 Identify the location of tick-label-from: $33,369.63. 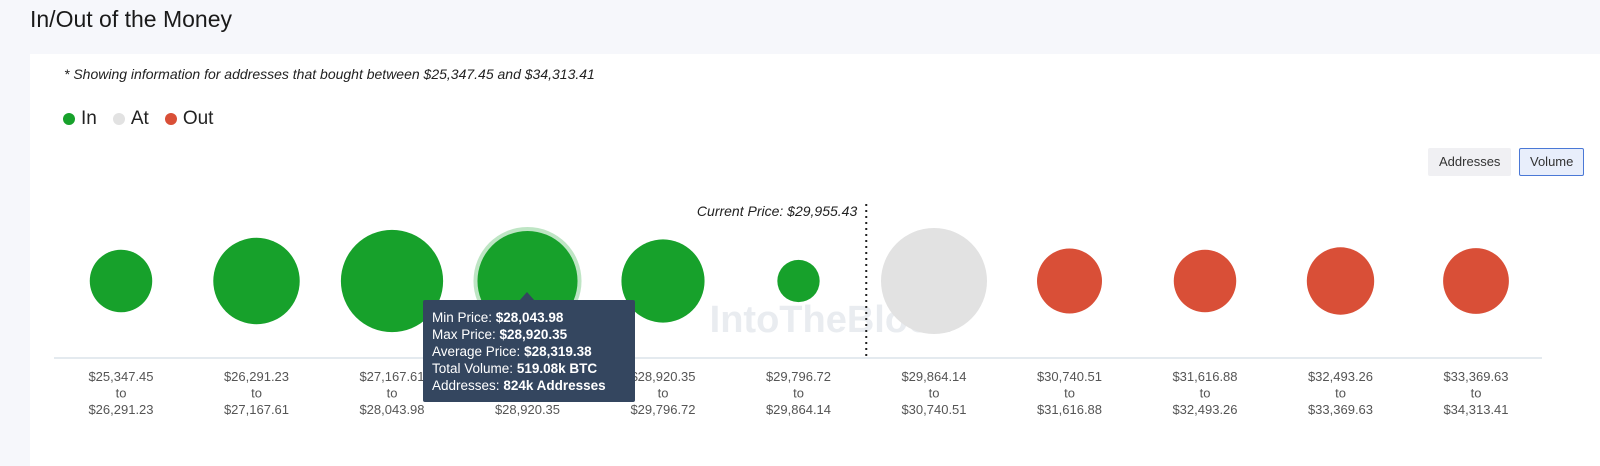
(1475, 376).